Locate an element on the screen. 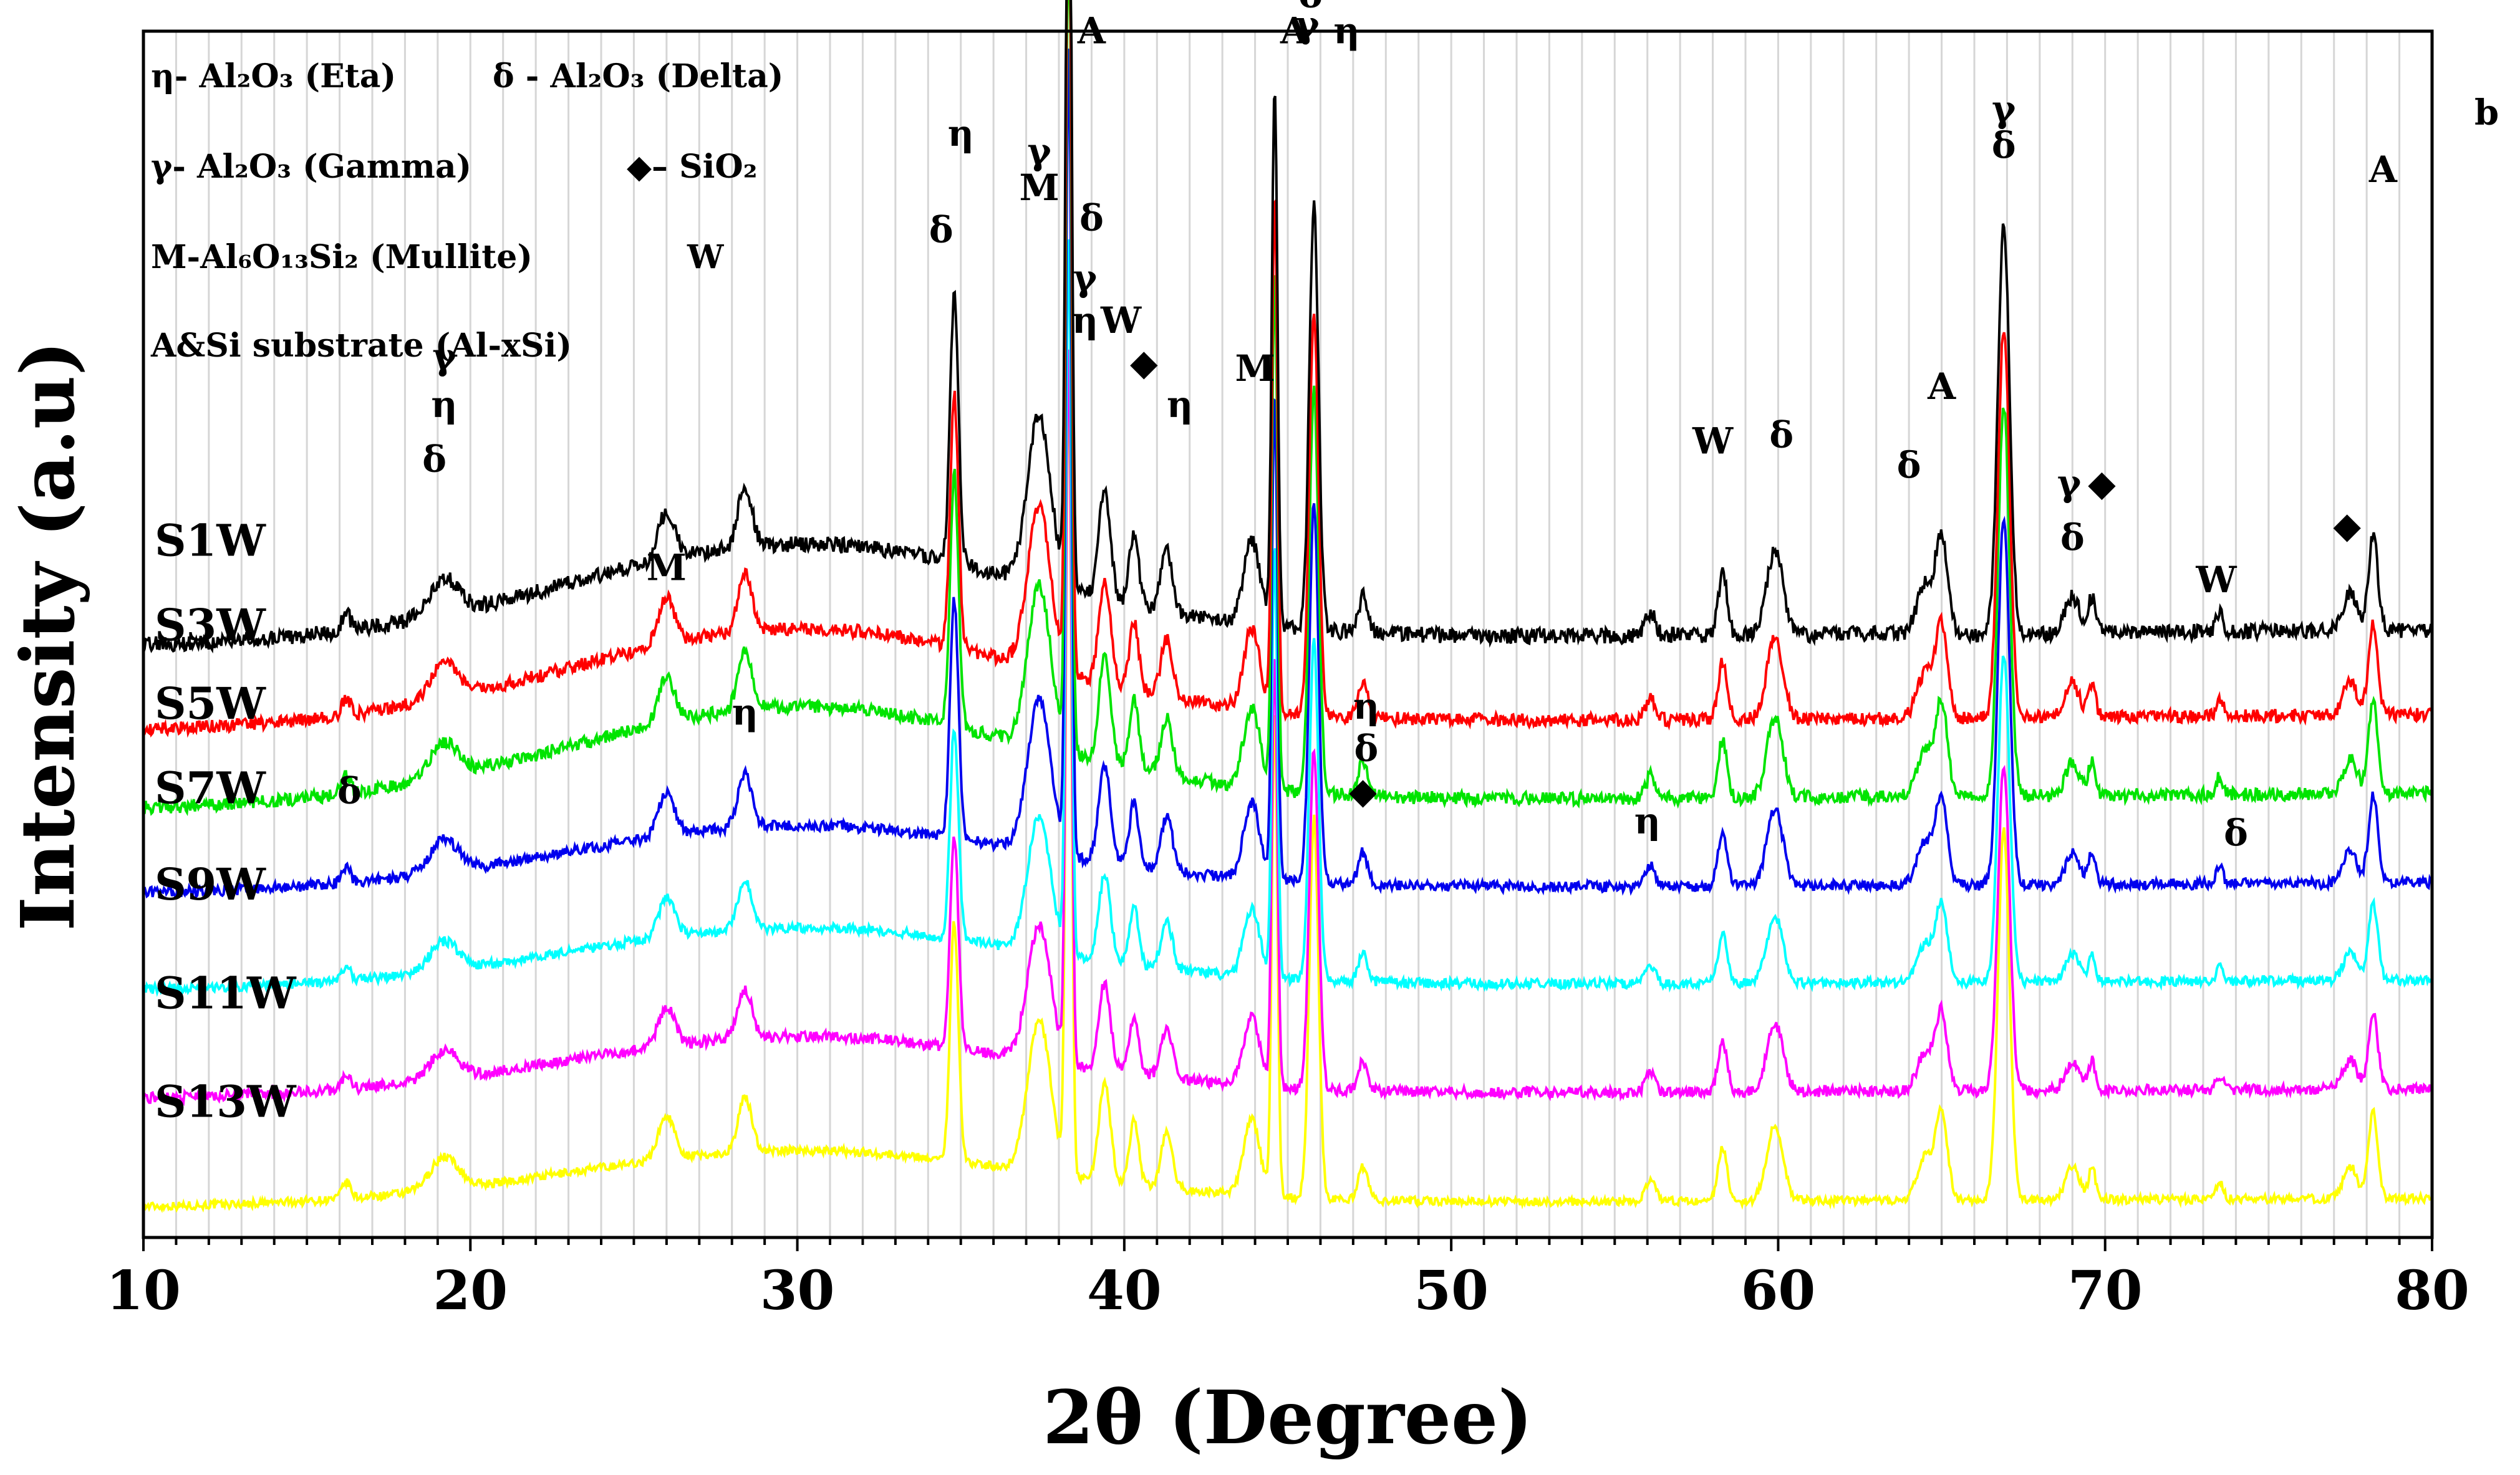 The width and height of the screenshot is (2520, 1475). legend-substrate: A&Si substrate (Al-xSi) is located at coordinates (361, 346).